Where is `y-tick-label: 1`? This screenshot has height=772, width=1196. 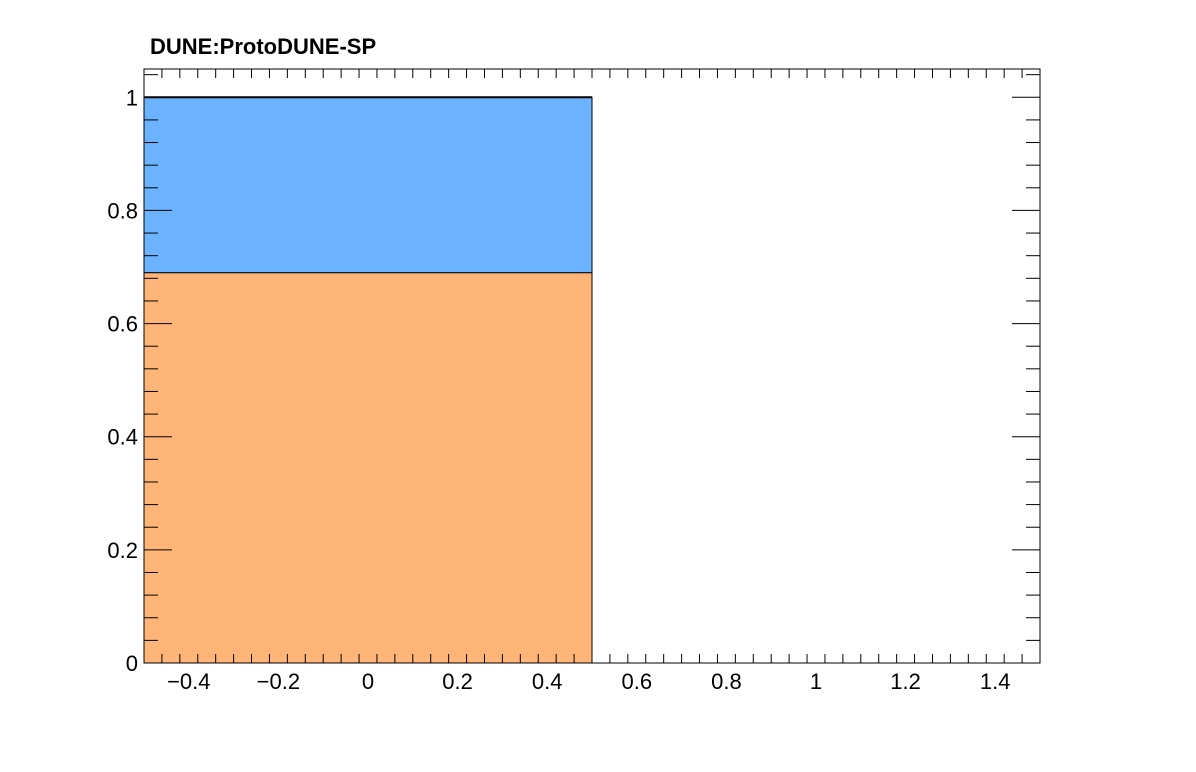
y-tick-label: 1 is located at coordinates (132, 97).